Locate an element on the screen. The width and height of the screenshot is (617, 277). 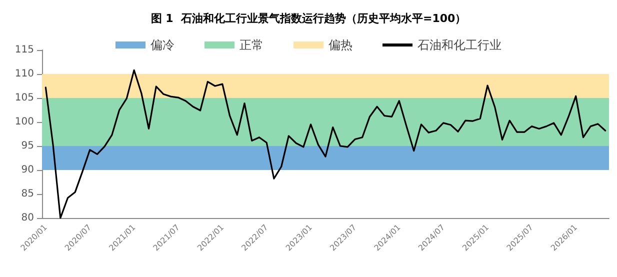
legend-label: 偏冷 is located at coordinates (162, 45).